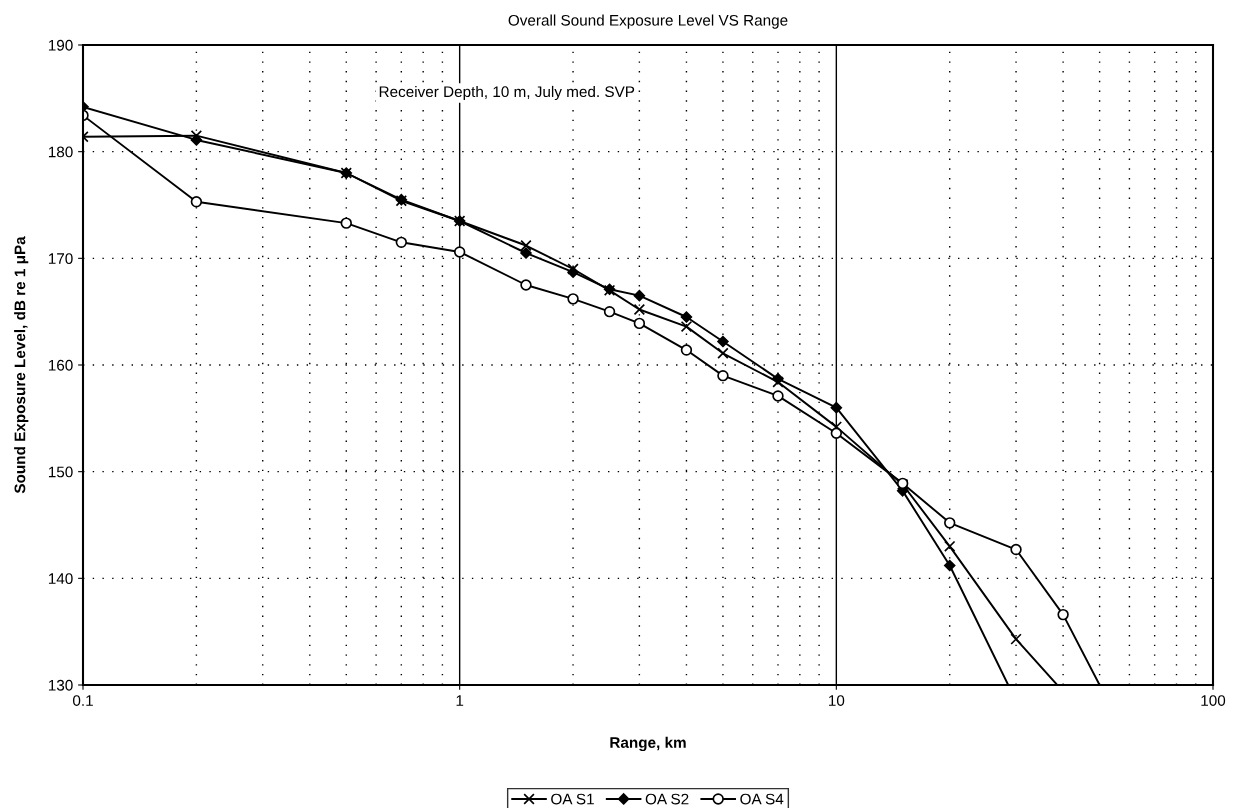  What do you see at coordinates (60, 365) in the screenshot?
I see `y-tick-label: 160` at bounding box center [60, 365].